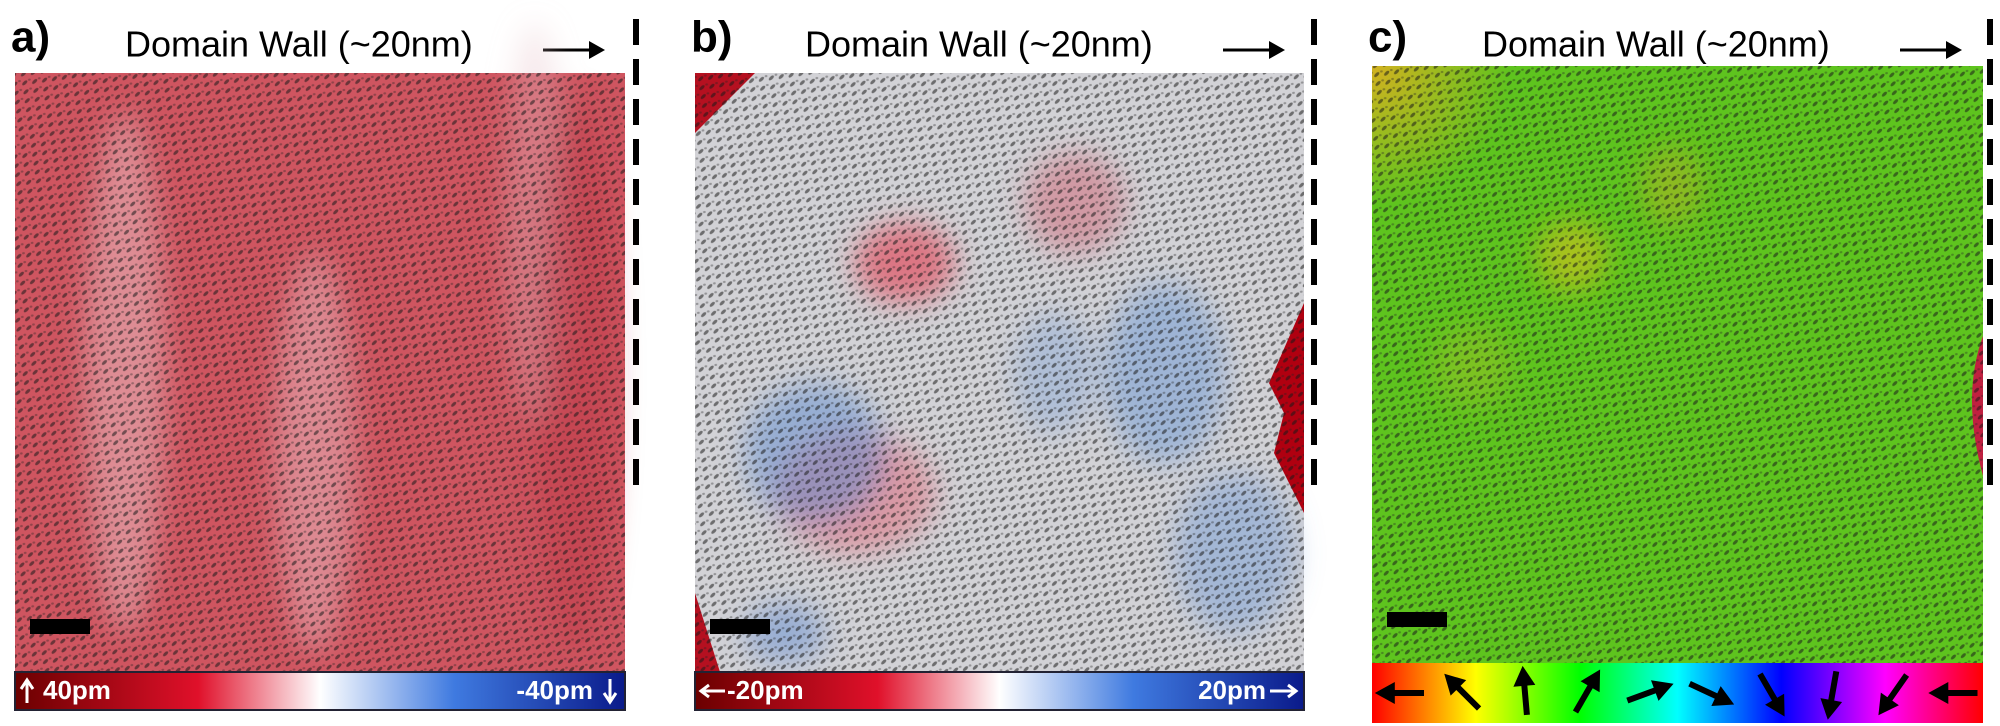 The height and width of the screenshot is (726, 2000). Describe the element at coordinates (1677, 693) in the screenshot. I see `colorbar` at that location.